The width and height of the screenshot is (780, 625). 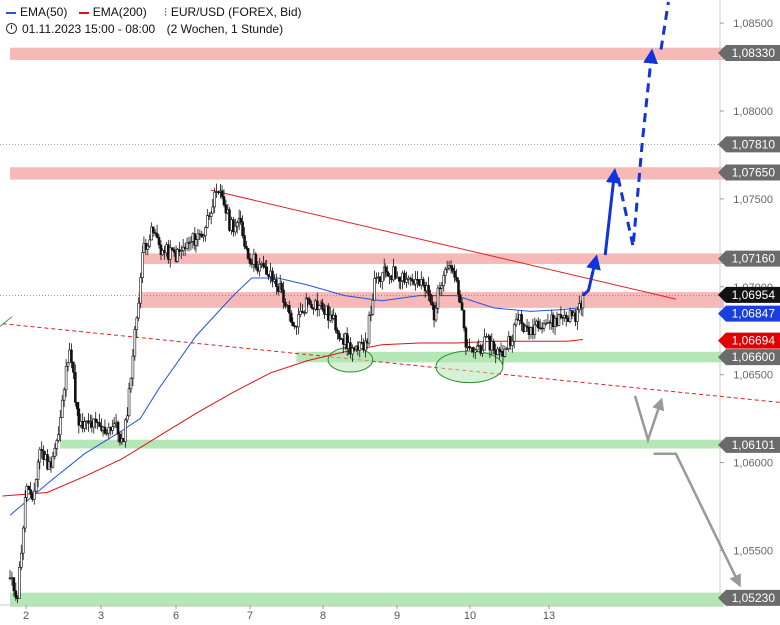 I want to click on price-badge-label: 1,06954, so click(x=754, y=295).